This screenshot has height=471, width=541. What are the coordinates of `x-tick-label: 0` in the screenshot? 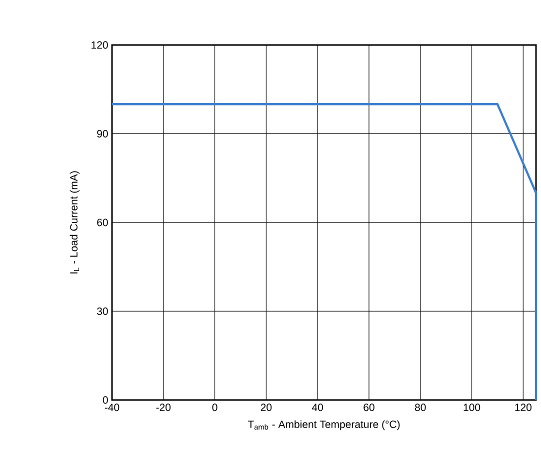 It's located at (215, 408).